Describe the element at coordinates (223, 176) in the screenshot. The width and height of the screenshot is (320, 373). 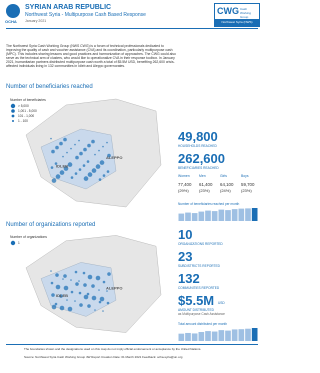
I see `group-label: Girls` at that location.